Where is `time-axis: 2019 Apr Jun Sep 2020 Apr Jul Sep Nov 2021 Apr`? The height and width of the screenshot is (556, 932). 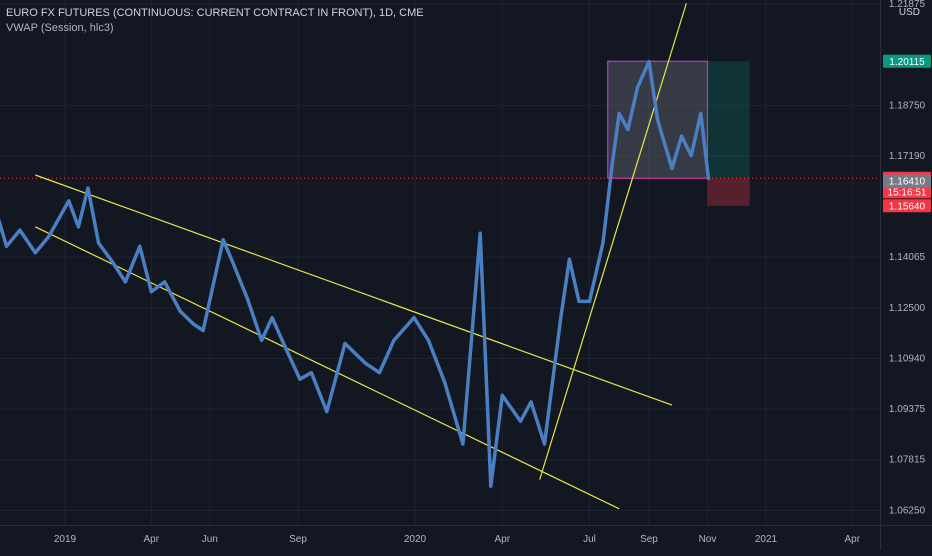 time-axis: 2019 Apr Jun Sep 2020 Apr Jul Sep Nov 2021 Apr is located at coordinates (440, 537).